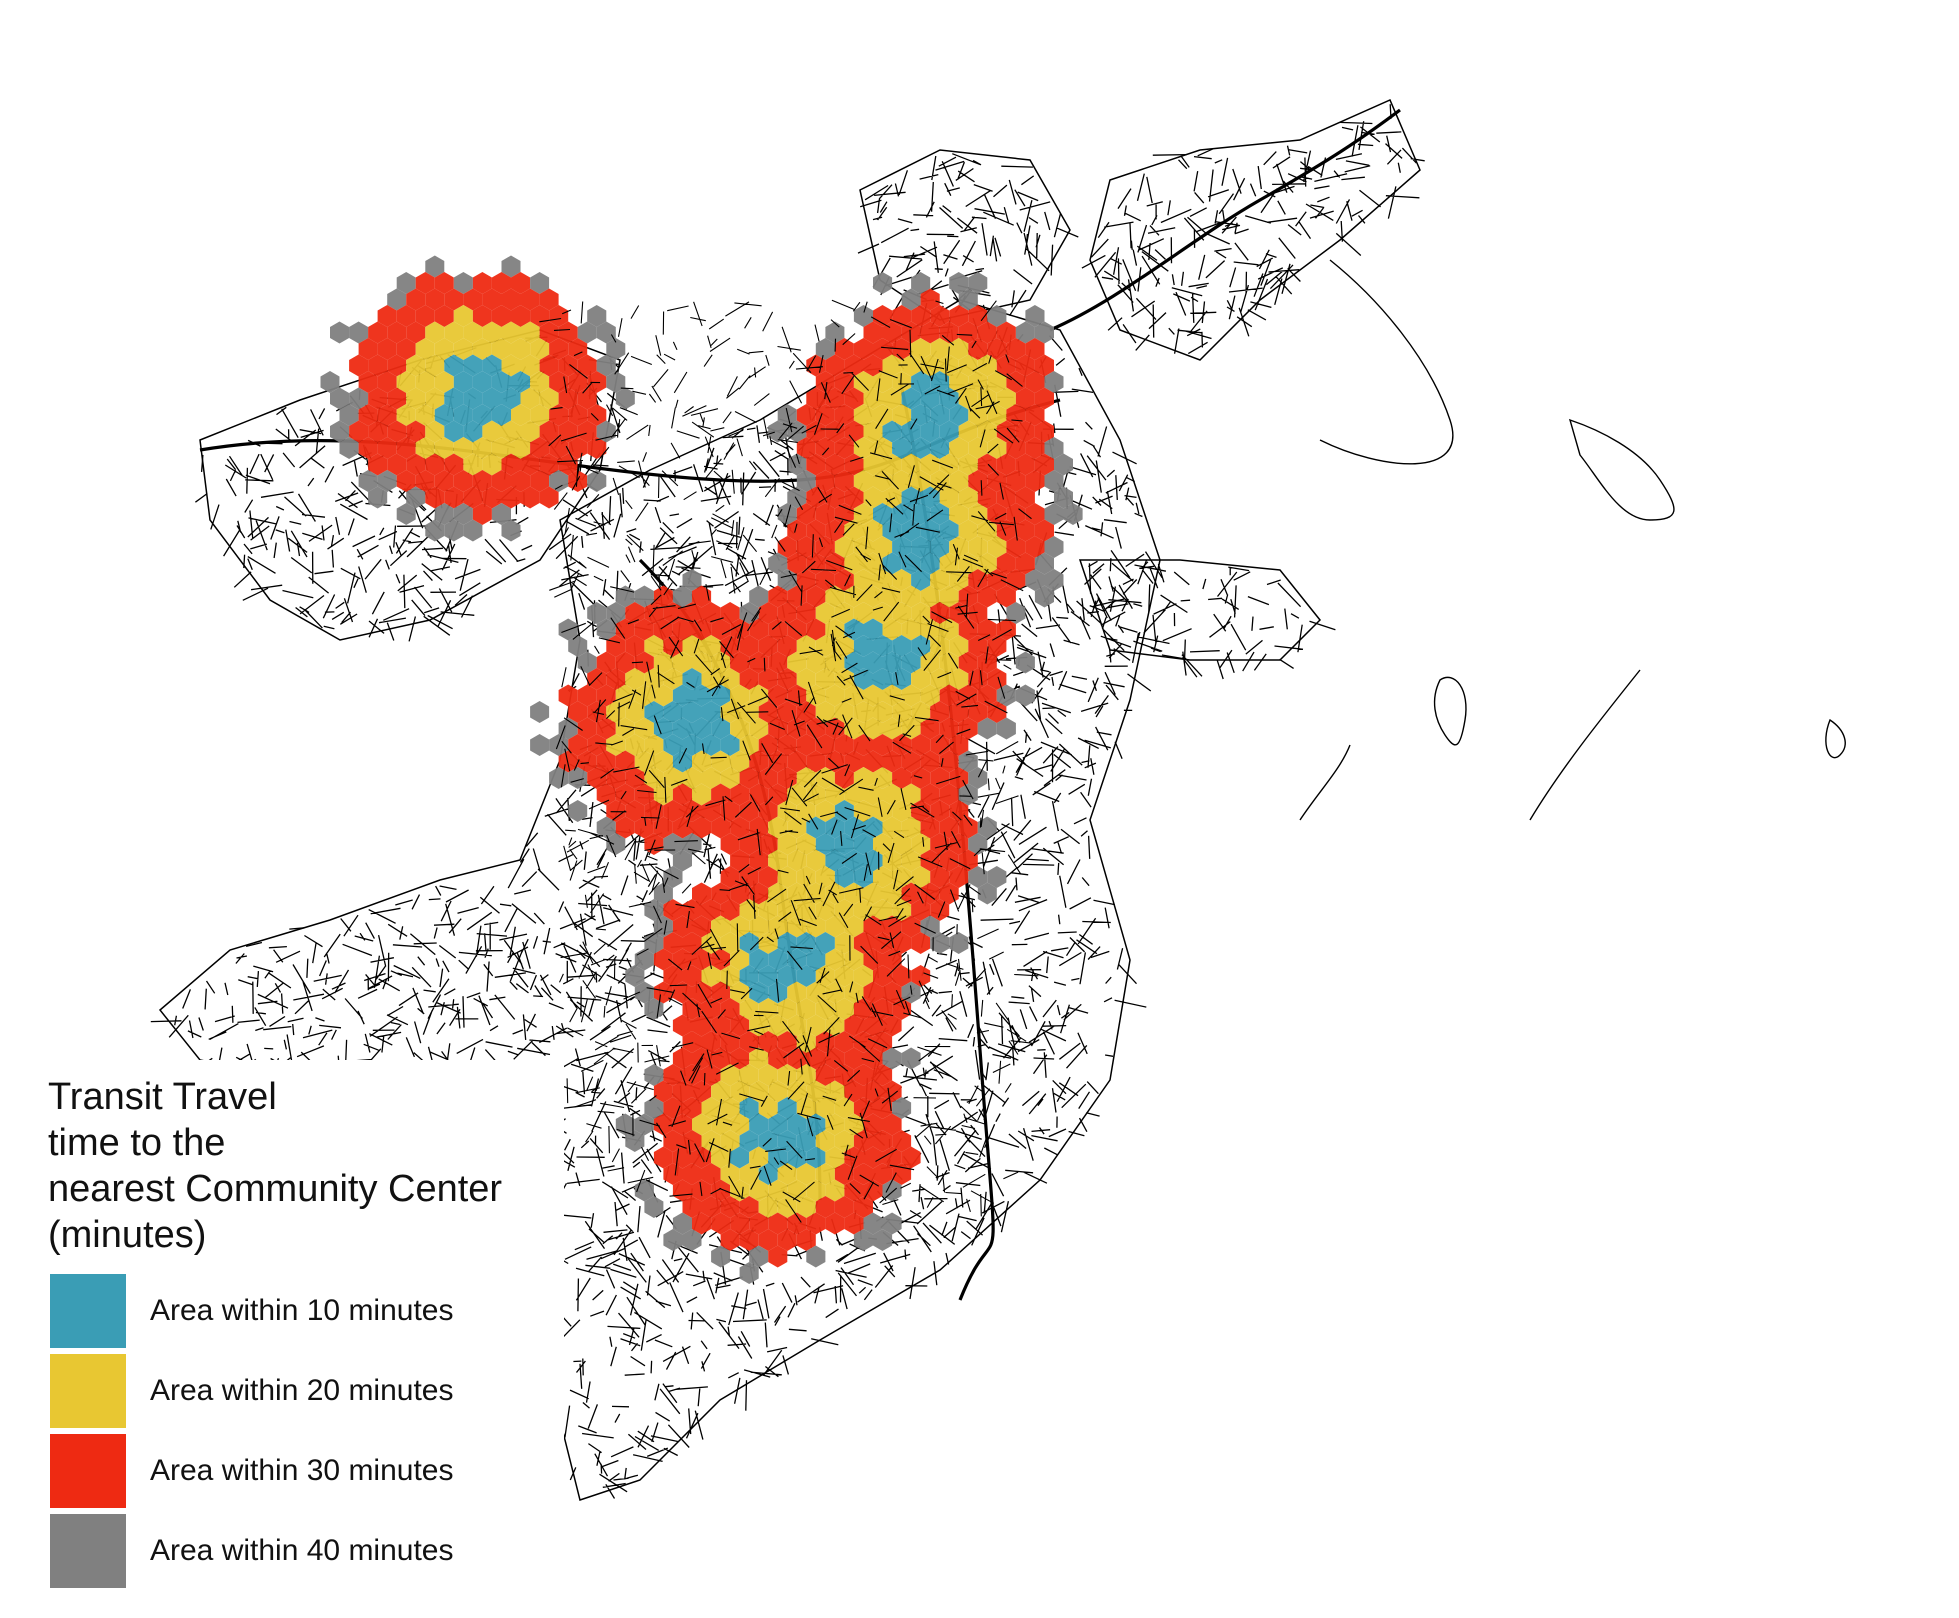 The width and height of the screenshot is (1959, 1618). What do you see at coordinates (1386, 362) in the screenshot?
I see `island-outline` at bounding box center [1386, 362].